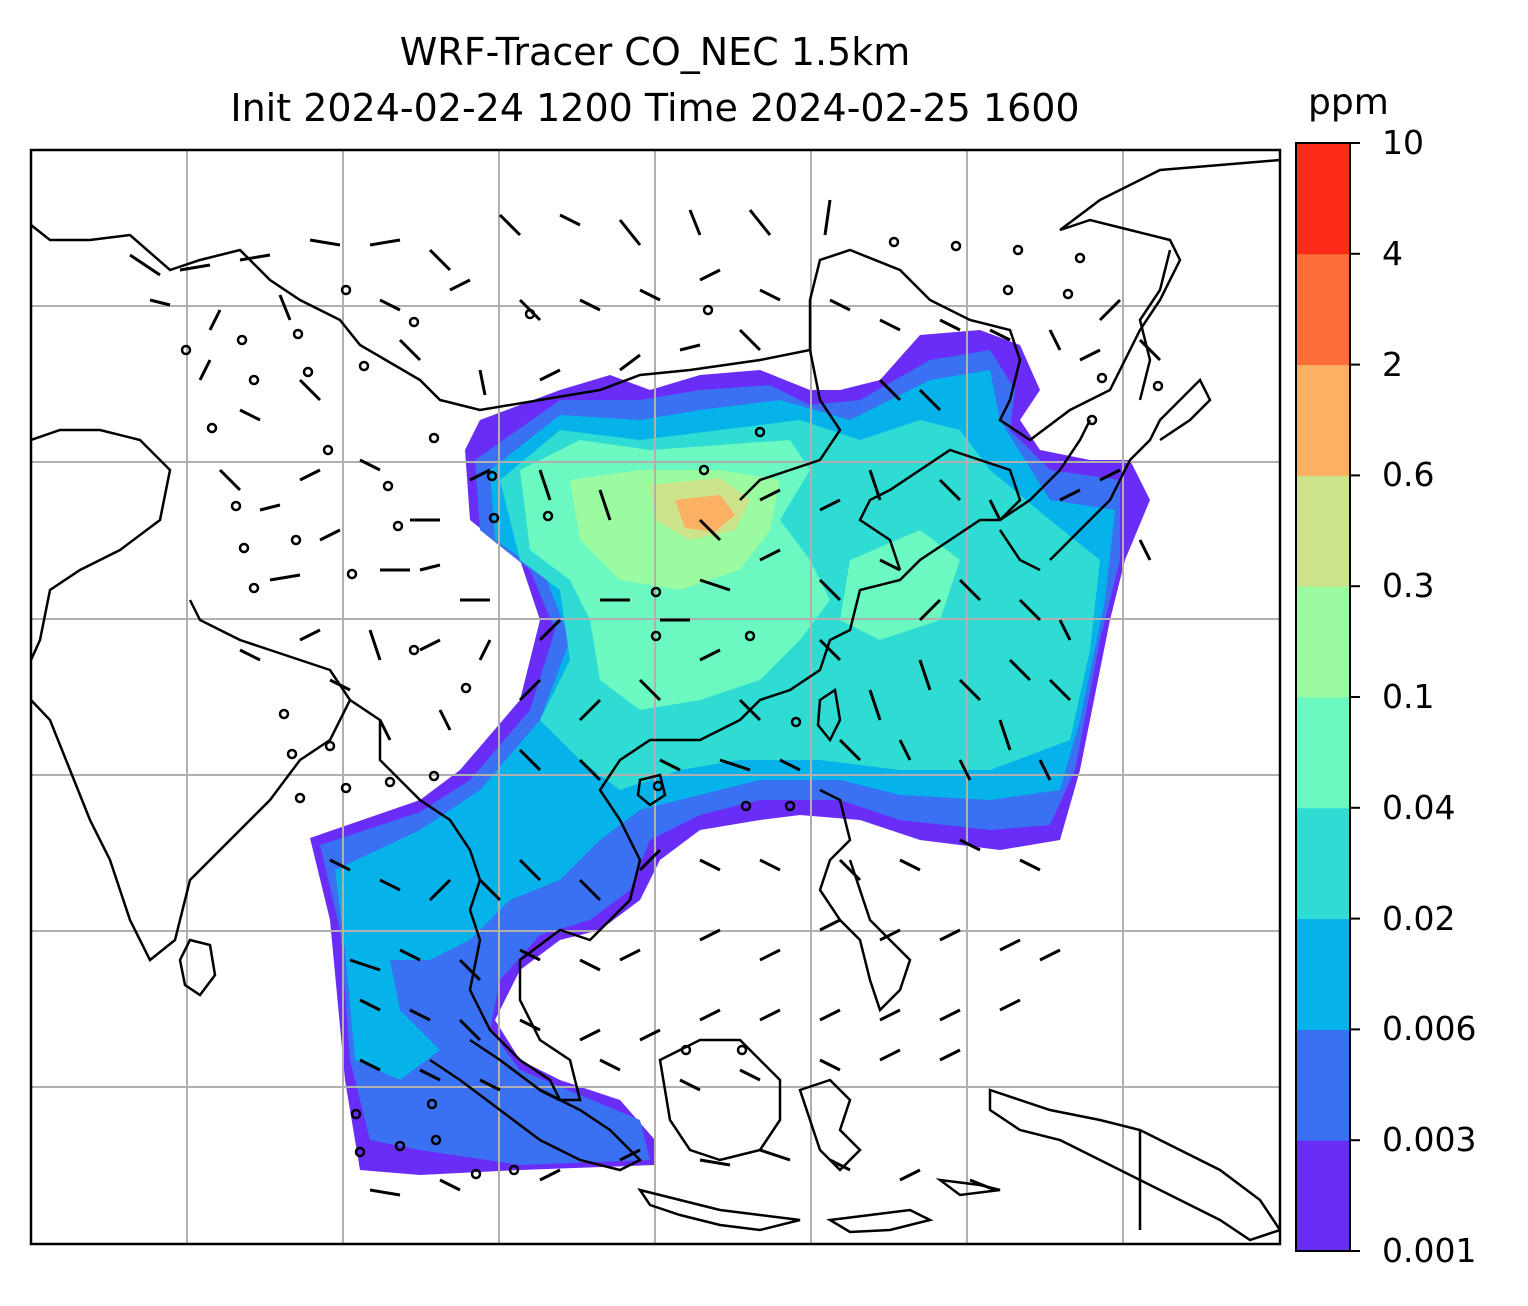 The width and height of the screenshot is (1528, 1306). I want to click on coast-hainan, so click(651, 790).